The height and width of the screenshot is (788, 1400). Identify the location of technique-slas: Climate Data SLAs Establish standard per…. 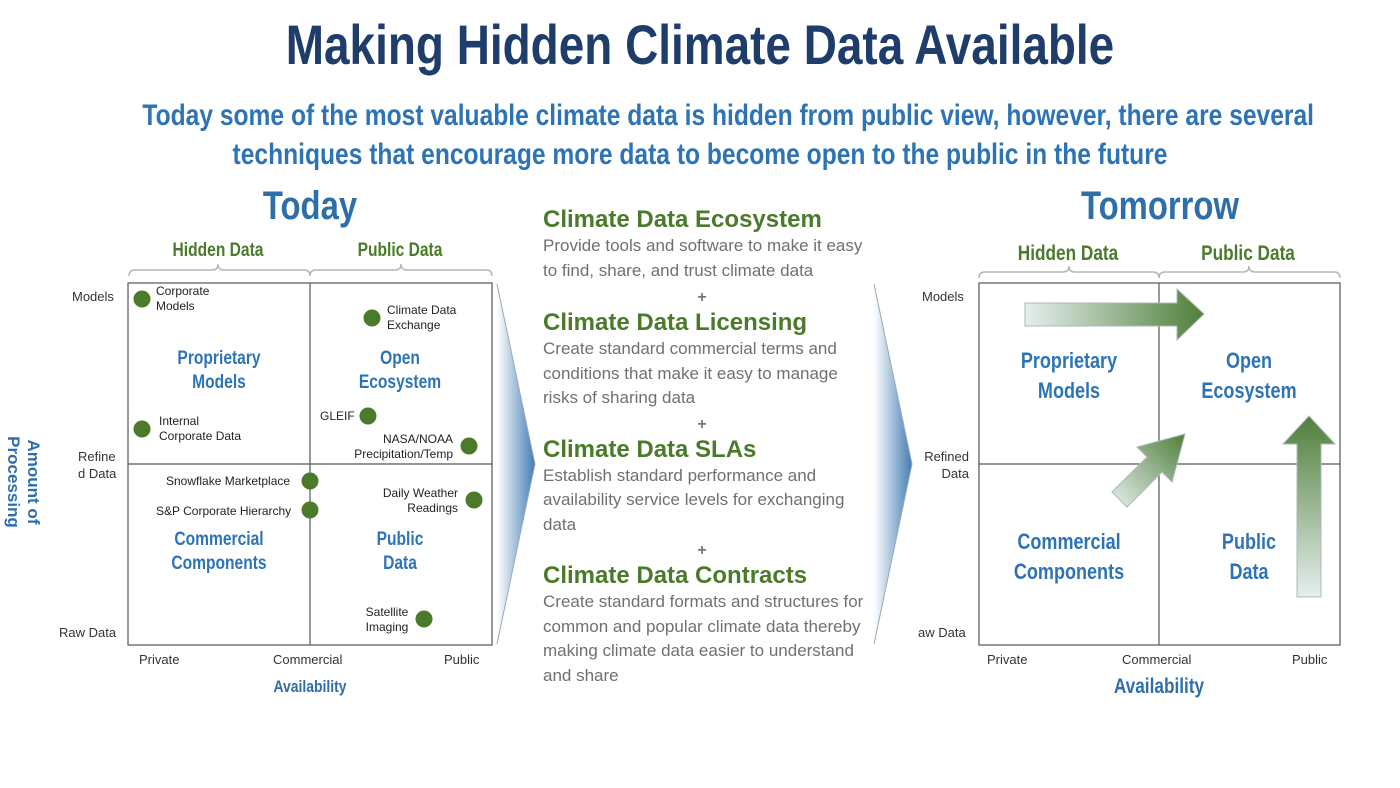
(694, 484).